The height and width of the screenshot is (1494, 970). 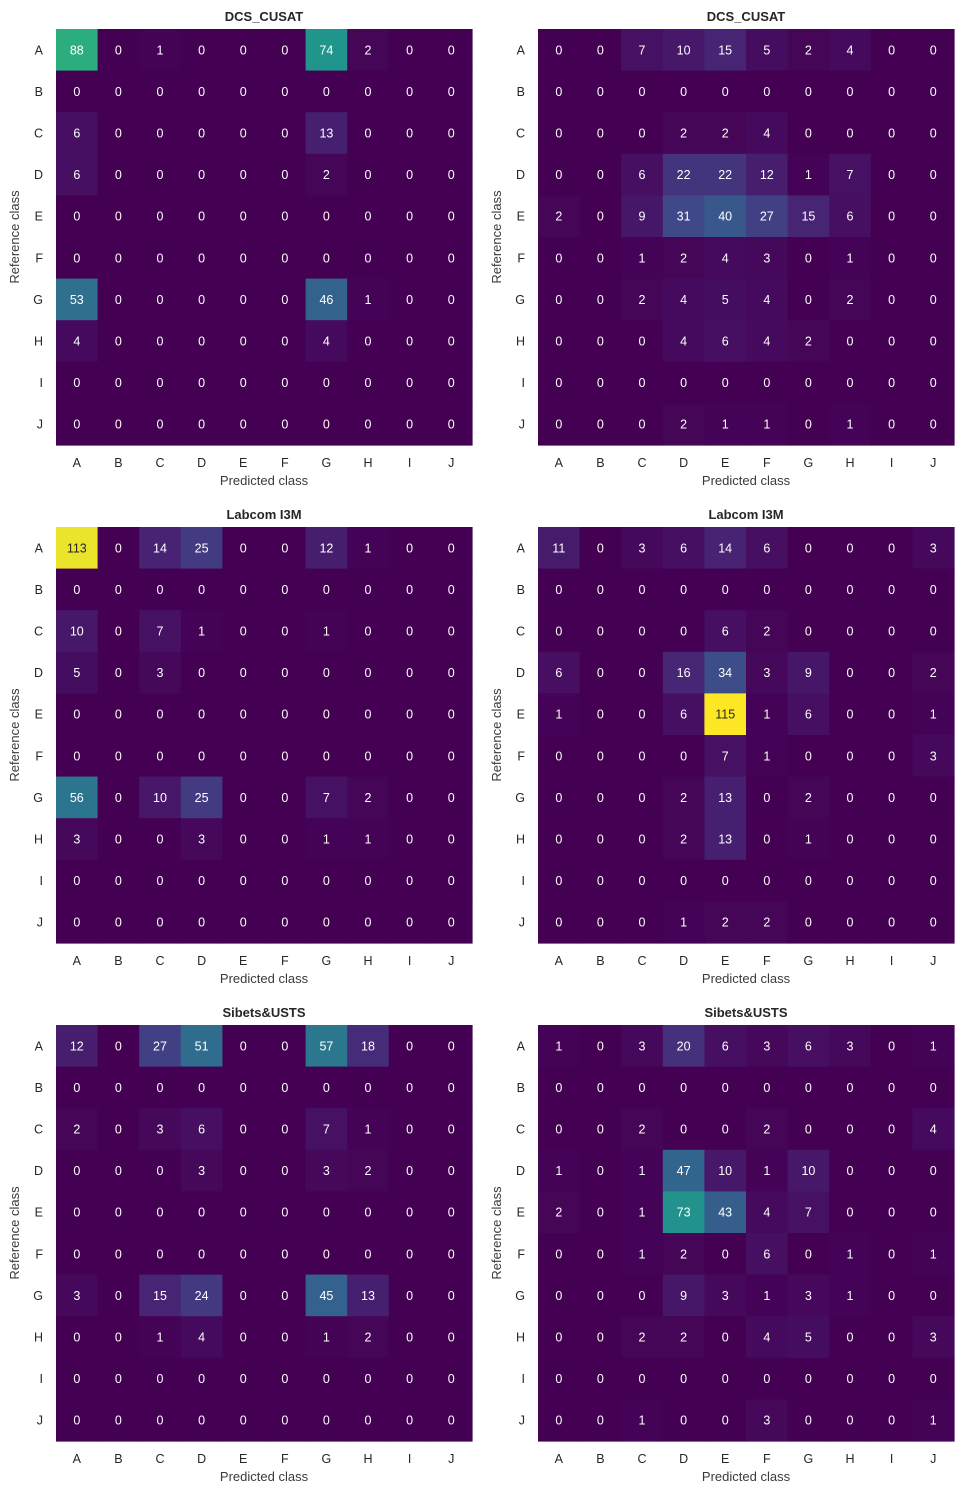 What do you see at coordinates (808, 714) in the screenshot?
I see `heatmap-cell-E-G` at bounding box center [808, 714].